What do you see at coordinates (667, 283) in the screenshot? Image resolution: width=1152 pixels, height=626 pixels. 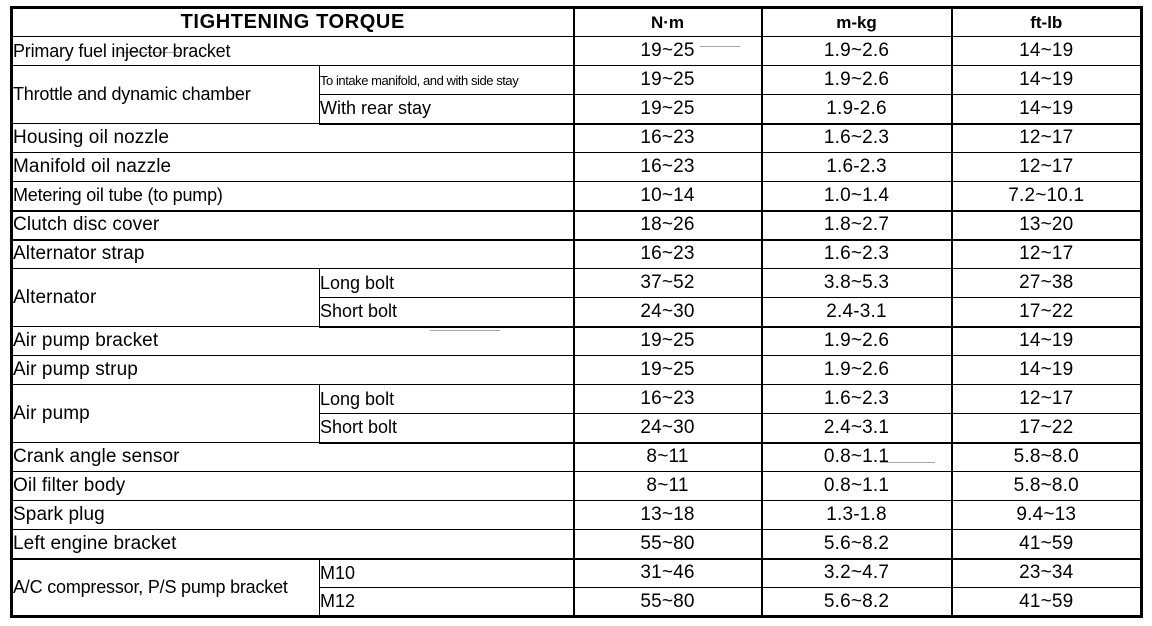 I see `row-value-nm: 37~52` at bounding box center [667, 283].